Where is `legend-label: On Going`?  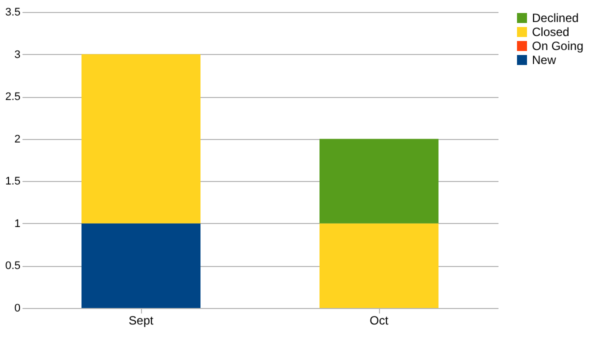 legend-label: On Going is located at coordinates (558, 46).